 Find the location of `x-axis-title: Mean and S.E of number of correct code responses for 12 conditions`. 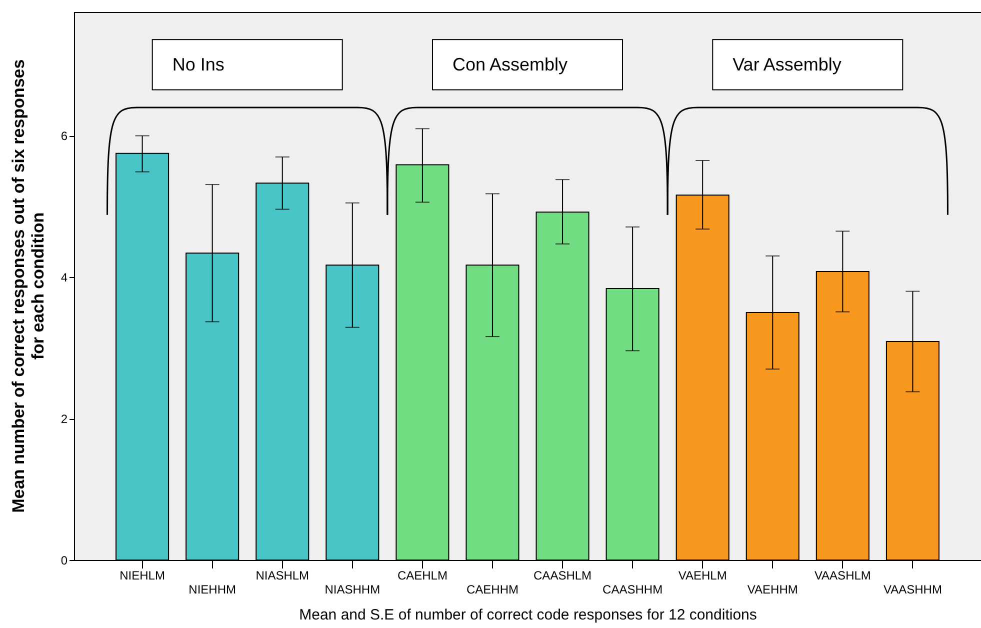

x-axis-title: Mean and S.E of number of correct code responses for 12 conditions is located at coordinates (528, 615).